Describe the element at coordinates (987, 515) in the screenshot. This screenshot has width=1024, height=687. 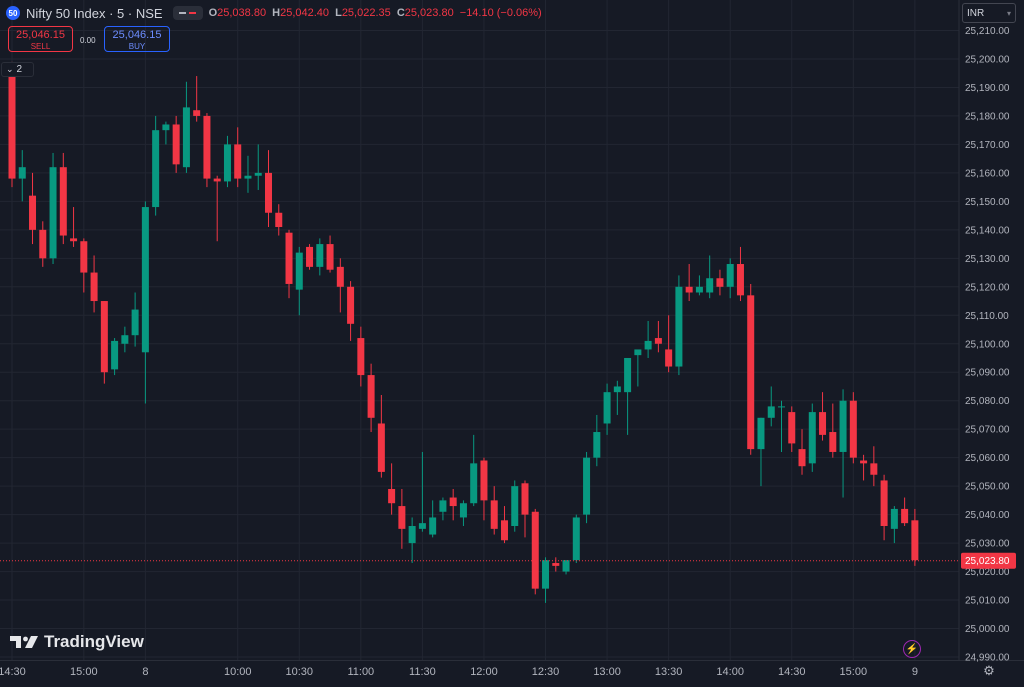
I see `y-tick-label: 25,040.00` at that location.